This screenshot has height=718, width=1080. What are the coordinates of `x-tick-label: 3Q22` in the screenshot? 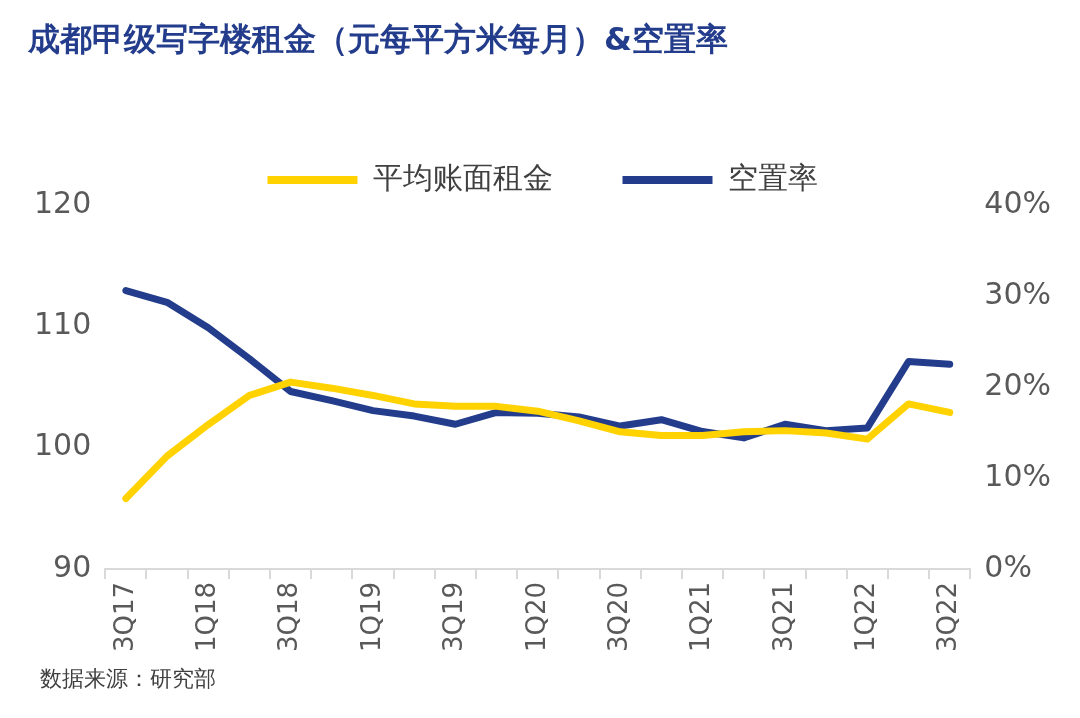 It's located at (947, 616).